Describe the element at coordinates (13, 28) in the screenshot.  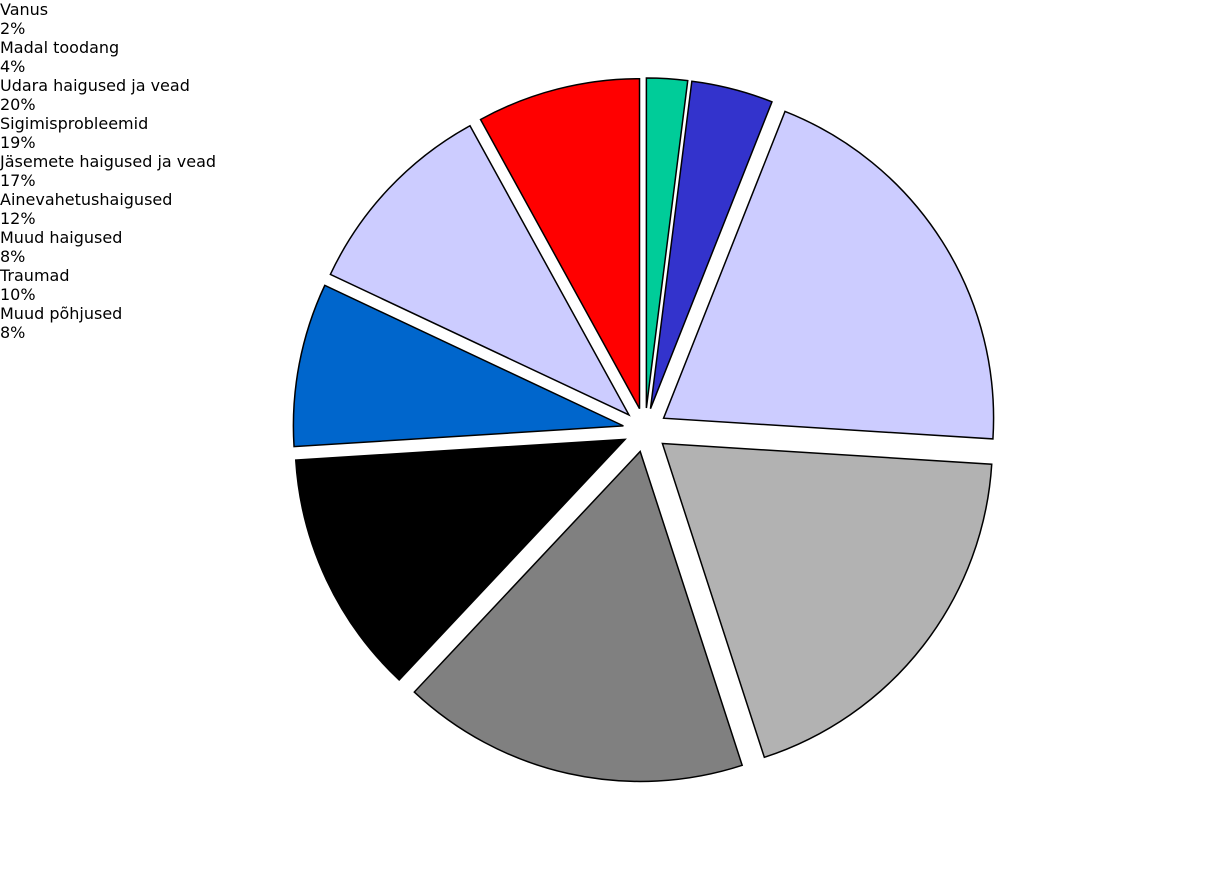
I see `slice-percent: 2%` at that location.